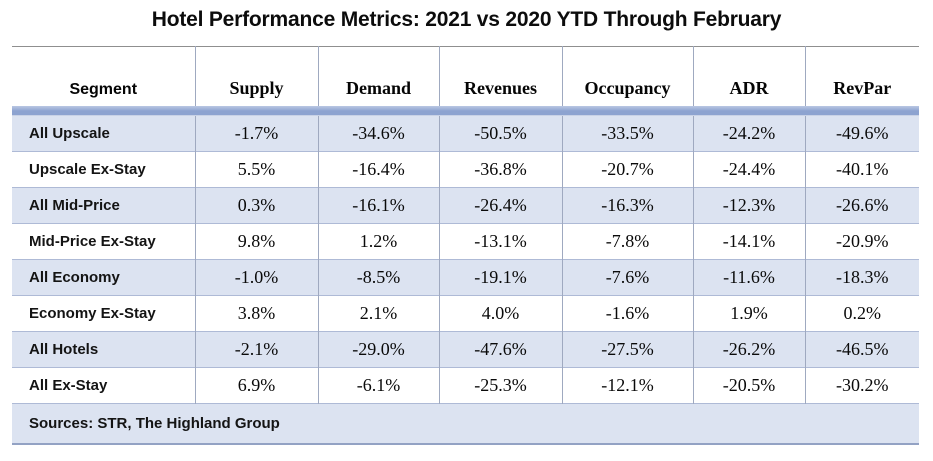 This screenshot has width=933, height=461. Describe the element at coordinates (256, 133) in the screenshot. I see `value-cell: -1.7%` at that location.